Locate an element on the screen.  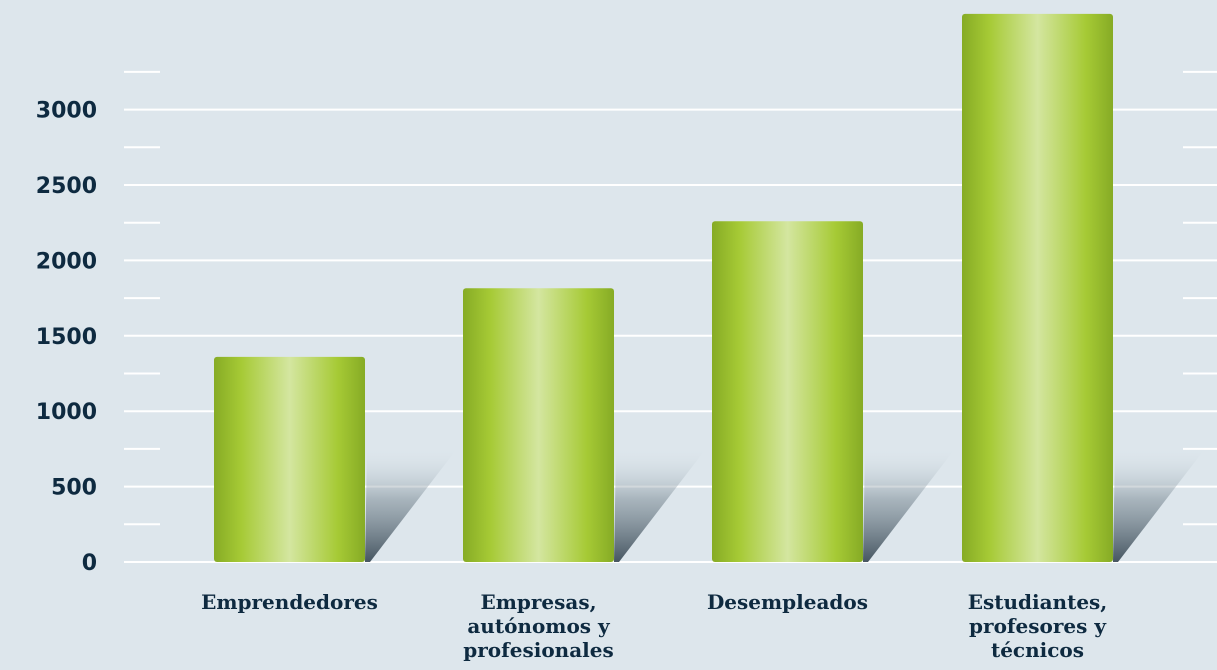
y-tick-label: 1500 is located at coordinates (66, 337).